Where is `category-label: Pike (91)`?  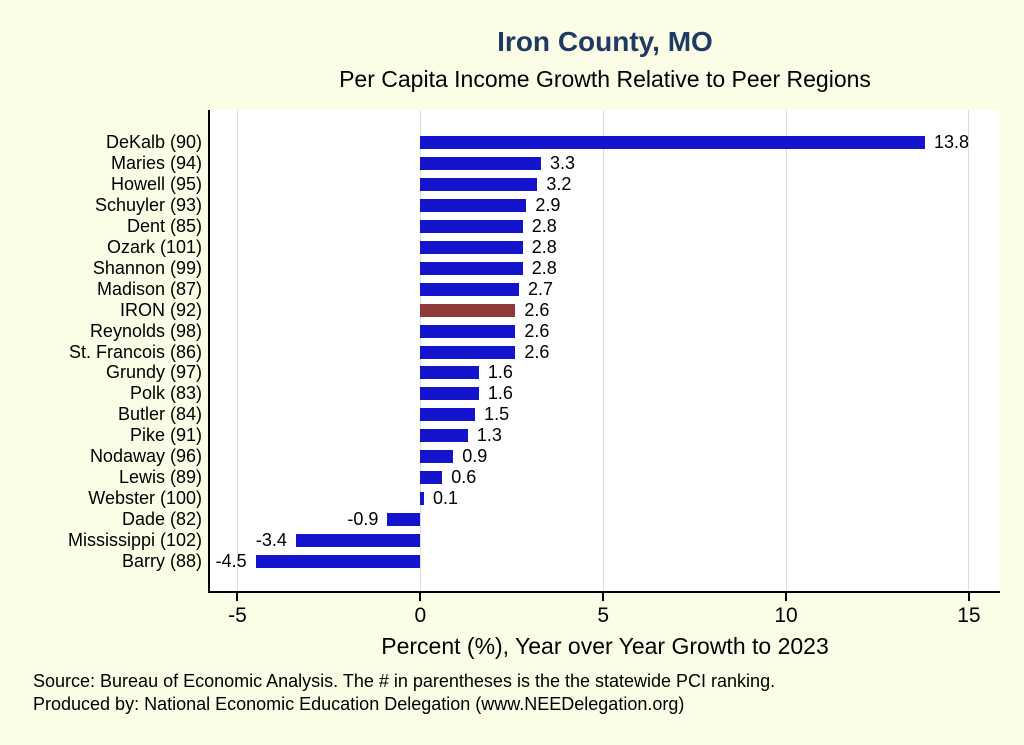
category-label: Pike (91) is located at coordinates (165, 435).